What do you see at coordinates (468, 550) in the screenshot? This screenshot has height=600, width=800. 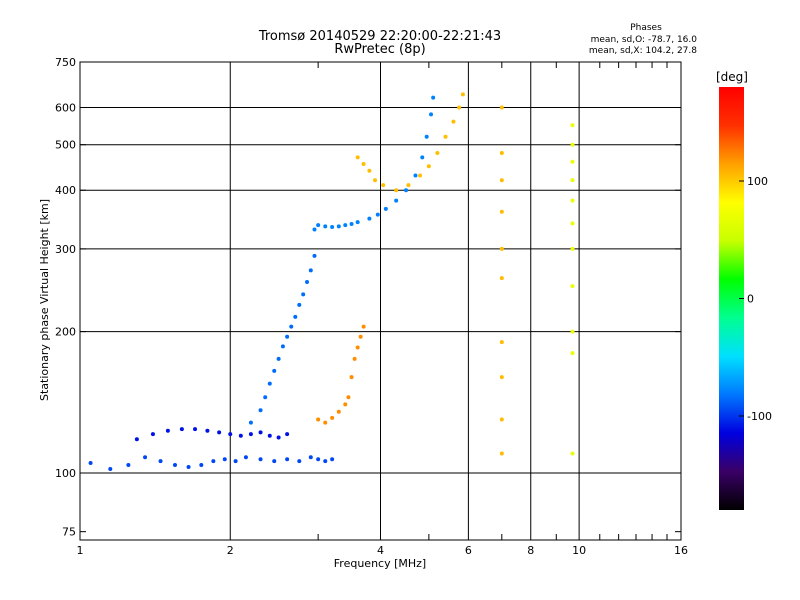 I see `x-tick-label: 6` at bounding box center [468, 550].